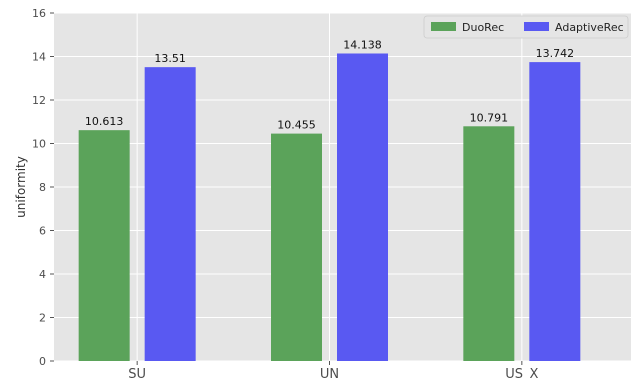 The height and width of the screenshot is (380, 633). I want to click on y-tick-label: 0, so click(42, 361).